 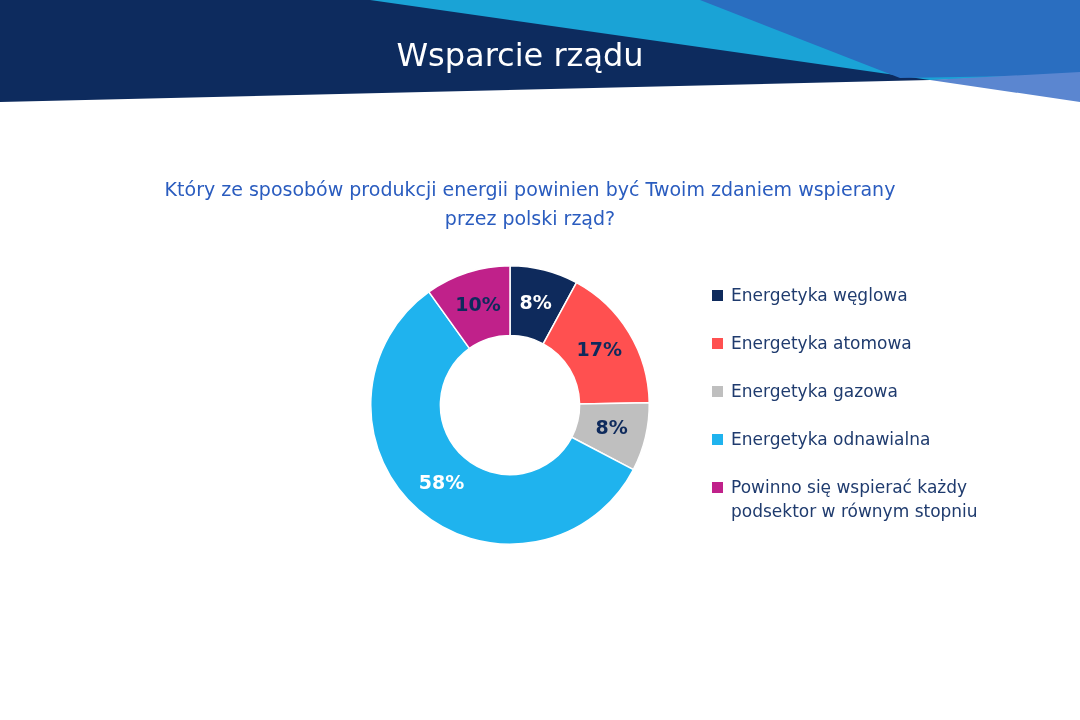 I want to click on chart-subtitle: Który ze sposobów produkcji energii powinien być Twoim zdaniem wspierany przez polski rząd?, so click(x=530, y=204).